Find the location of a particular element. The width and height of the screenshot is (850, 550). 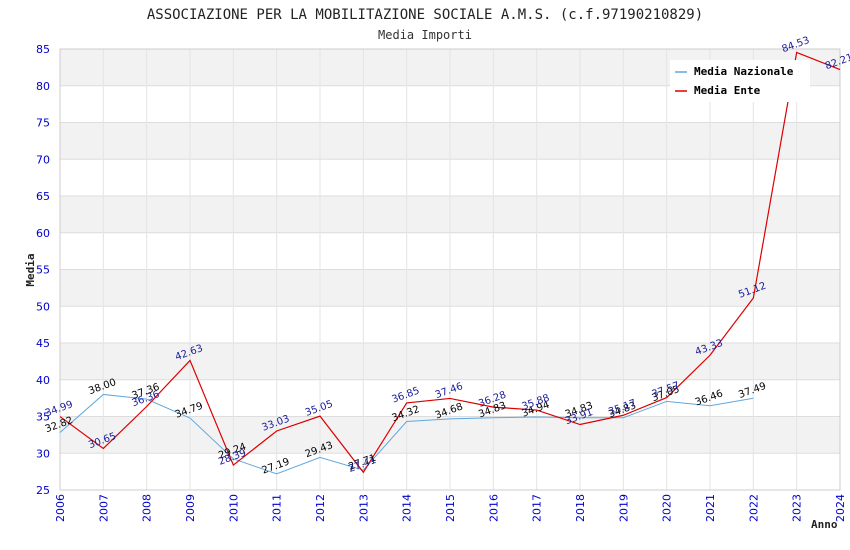

x-tick-label: 2020 is located at coordinates (667, 508).